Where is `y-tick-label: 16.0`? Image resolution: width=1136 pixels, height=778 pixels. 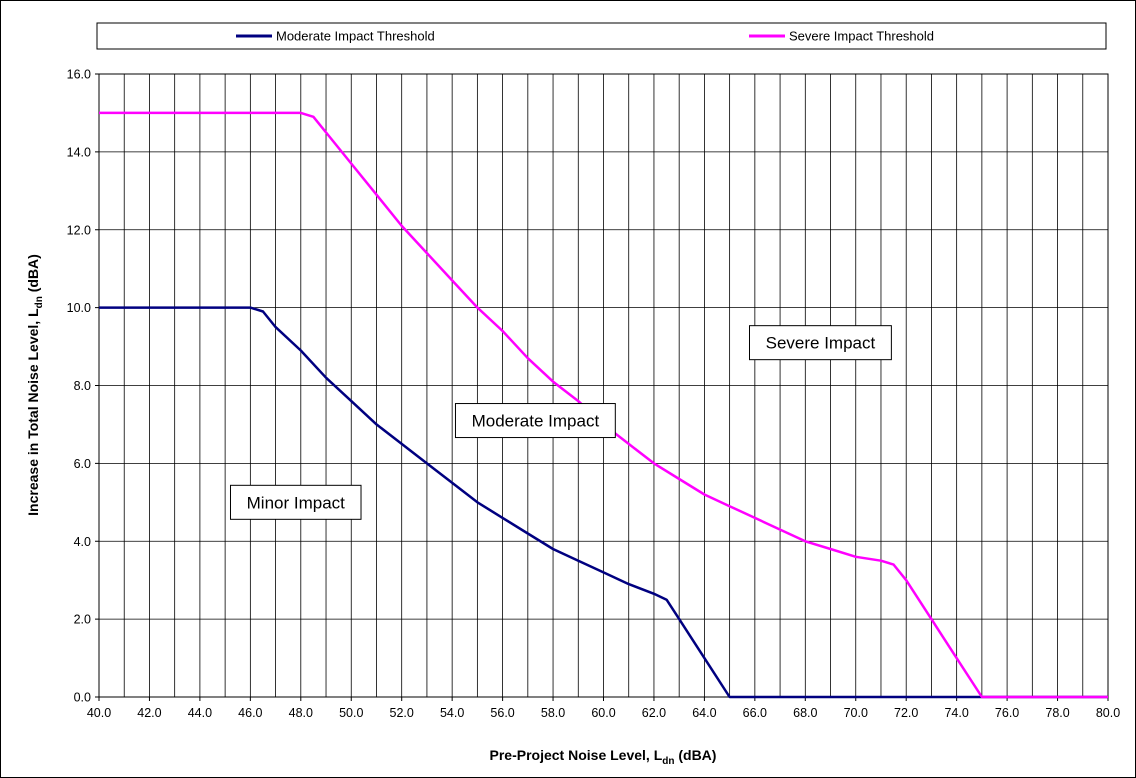 y-tick-label: 16.0 is located at coordinates (79, 75).